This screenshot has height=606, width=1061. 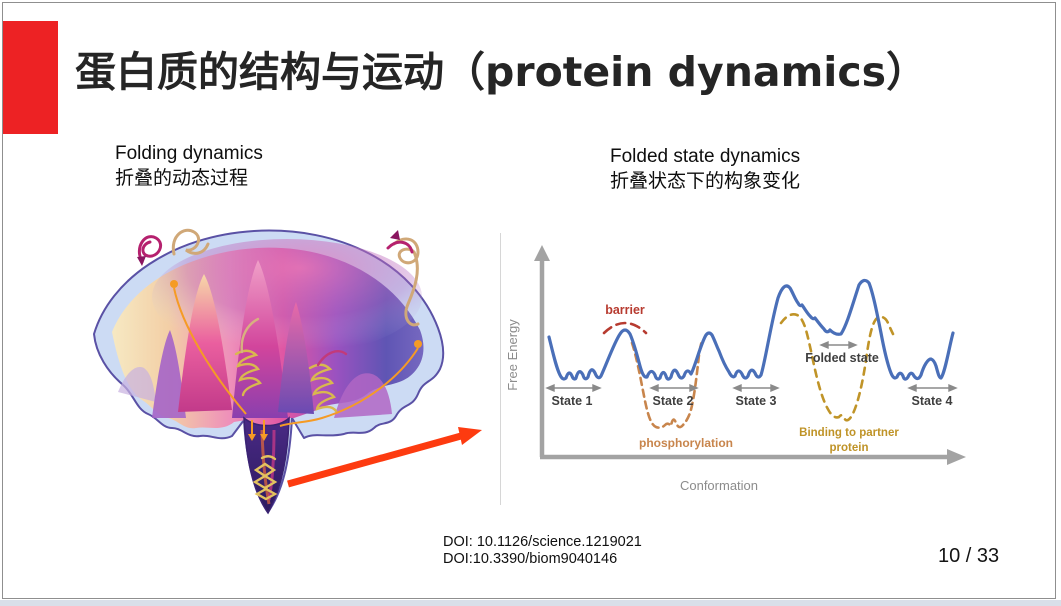 I want to click on ribbon-arrowhead-top-right, so click(x=395, y=235).